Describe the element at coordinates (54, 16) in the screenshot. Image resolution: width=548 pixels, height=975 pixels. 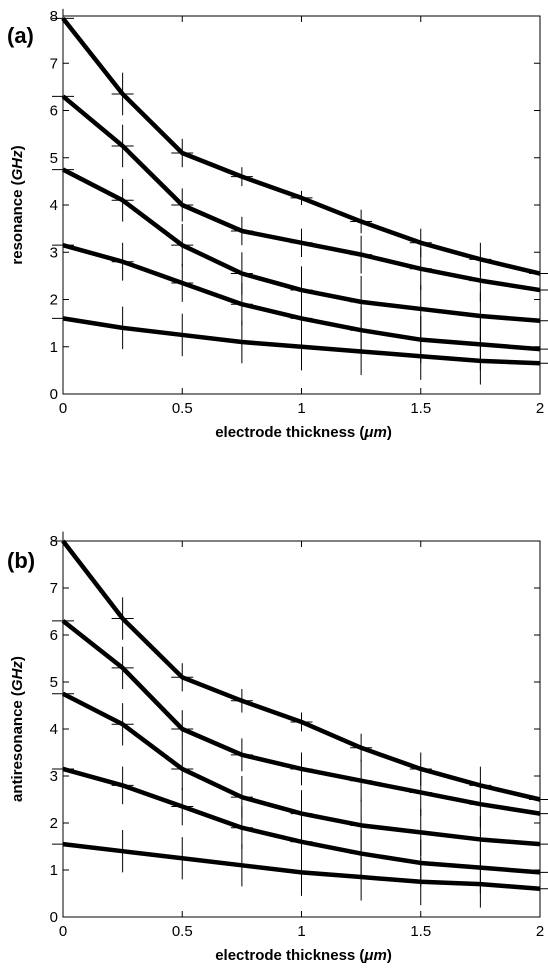
I see `y-tick-label: 8` at that location.